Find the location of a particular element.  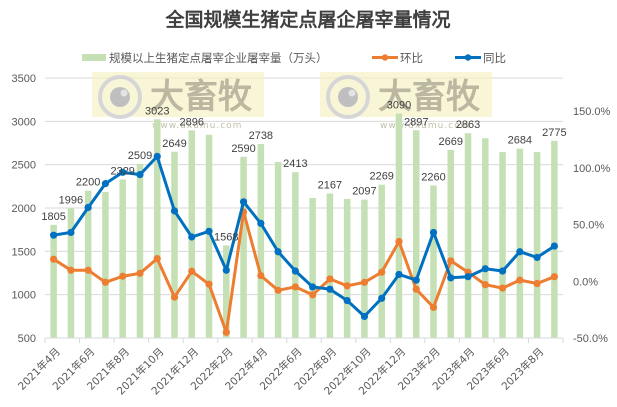

bar-value-label: 2684 is located at coordinates (520, 141).